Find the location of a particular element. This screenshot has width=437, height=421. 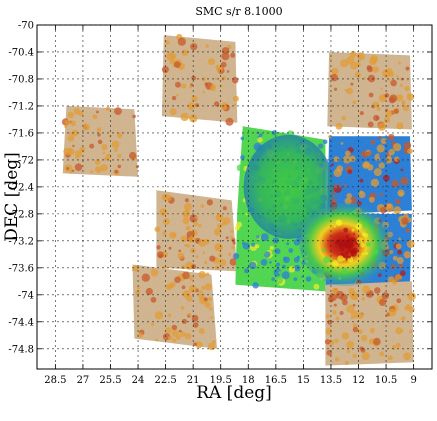

x-tick-label: 9 is located at coordinates (413, 380).